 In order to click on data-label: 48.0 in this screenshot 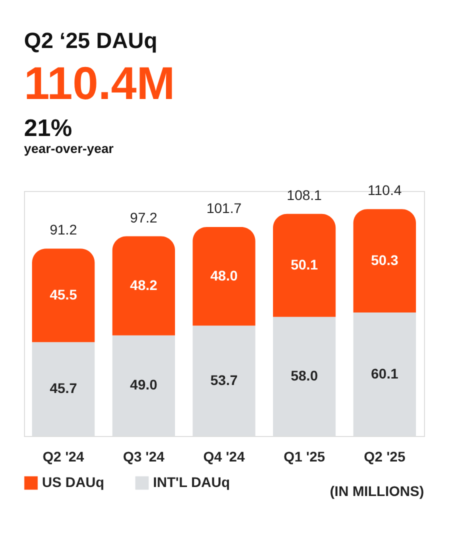, I will do `click(224, 275)`.